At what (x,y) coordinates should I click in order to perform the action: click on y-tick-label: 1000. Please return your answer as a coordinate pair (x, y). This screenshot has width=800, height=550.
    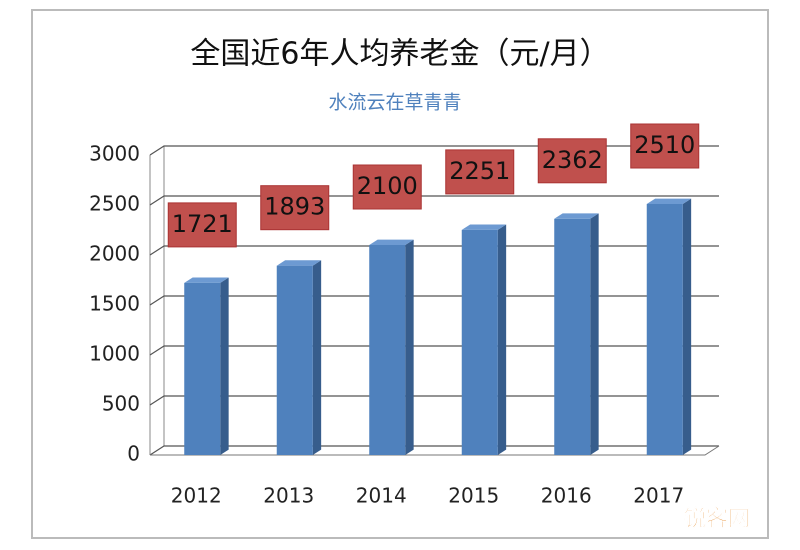
    Looking at the image, I should click on (114, 354).